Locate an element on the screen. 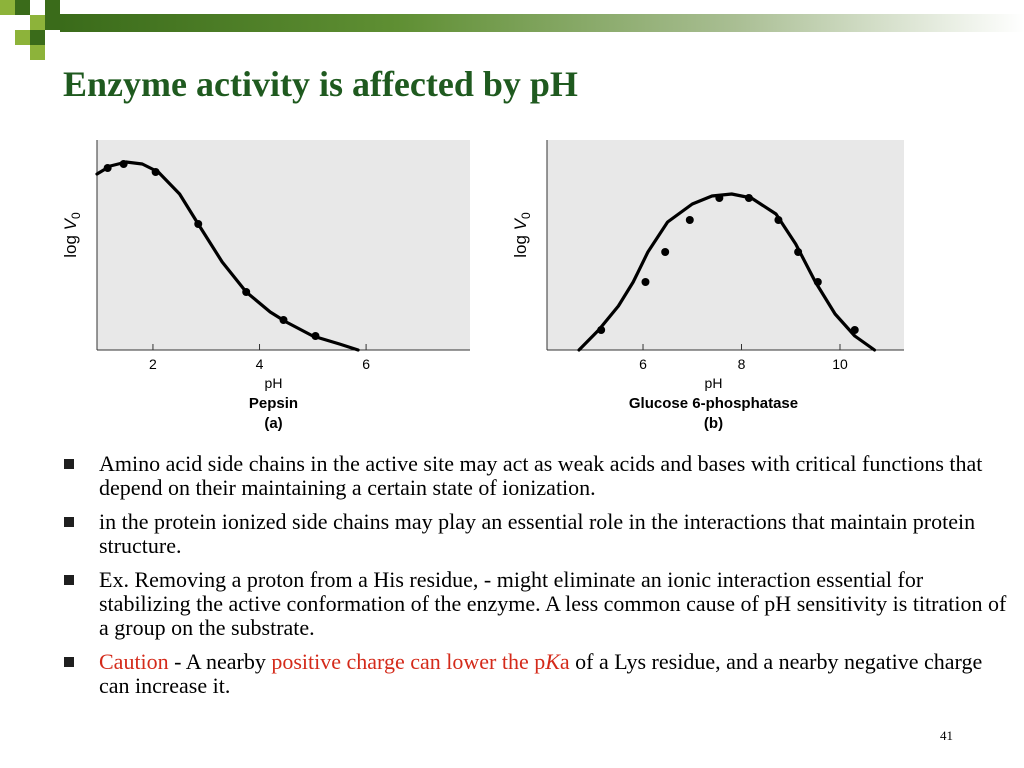 This screenshot has height=768, width=1024. bullet-text: K is located at coordinates (552, 661).